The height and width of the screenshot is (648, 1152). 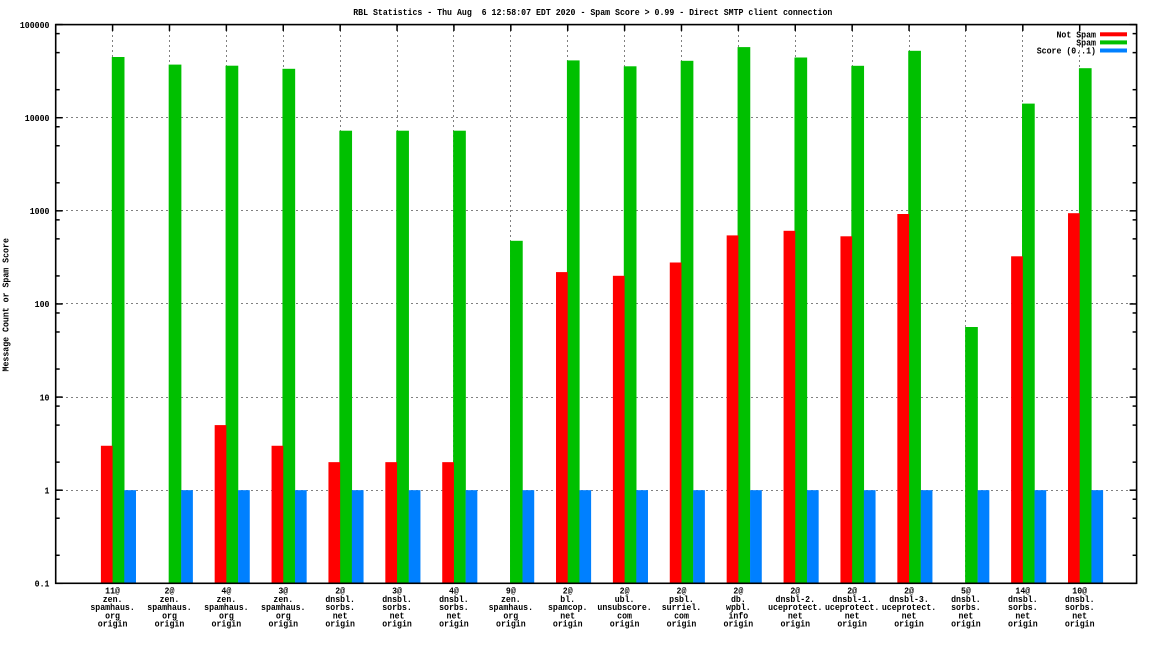 What do you see at coordinates (42, 304) in the screenshot?
I see `svg-text: 100` at bounding box center [42, 304].